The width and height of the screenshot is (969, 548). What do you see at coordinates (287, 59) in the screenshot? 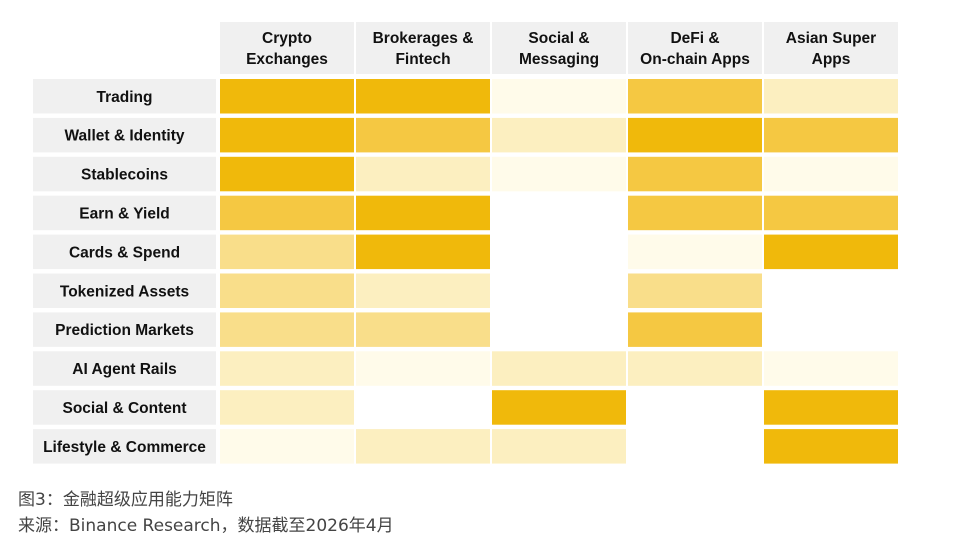
I see `column-header-line: Exchanges` at bounding box center [287, 59].